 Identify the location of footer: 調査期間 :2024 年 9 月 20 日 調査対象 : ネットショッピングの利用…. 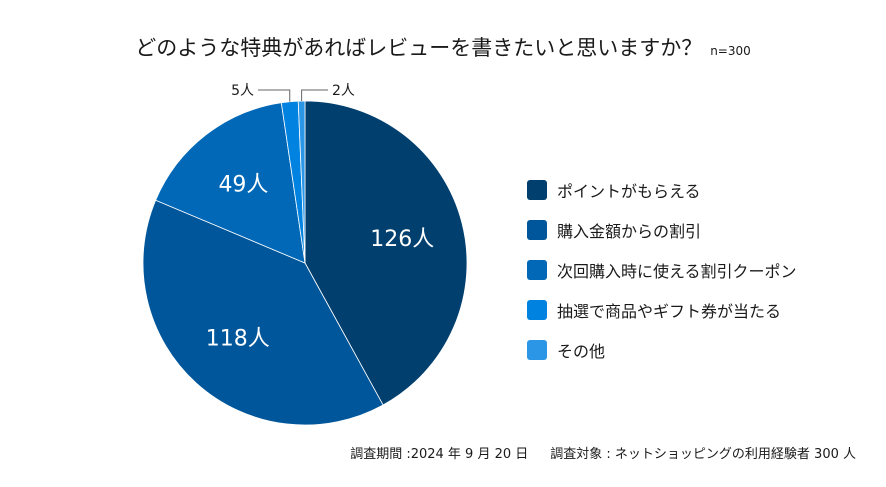
(603, 452).